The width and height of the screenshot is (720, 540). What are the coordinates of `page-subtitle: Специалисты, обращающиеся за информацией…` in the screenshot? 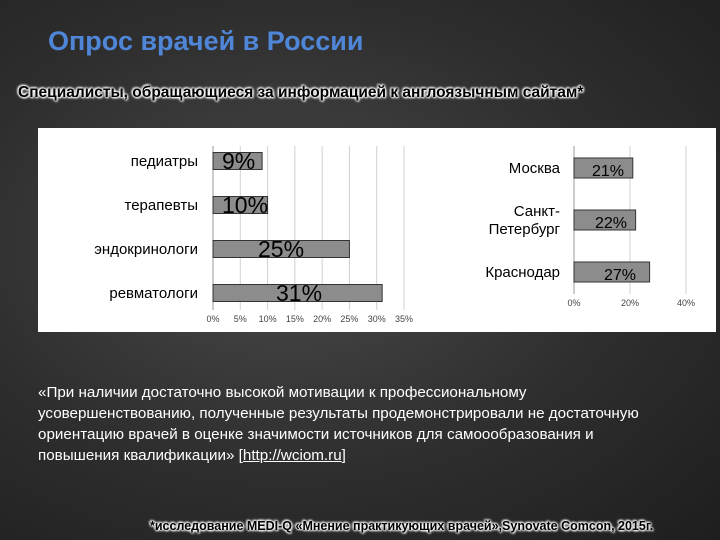 It's located at (301, 92).